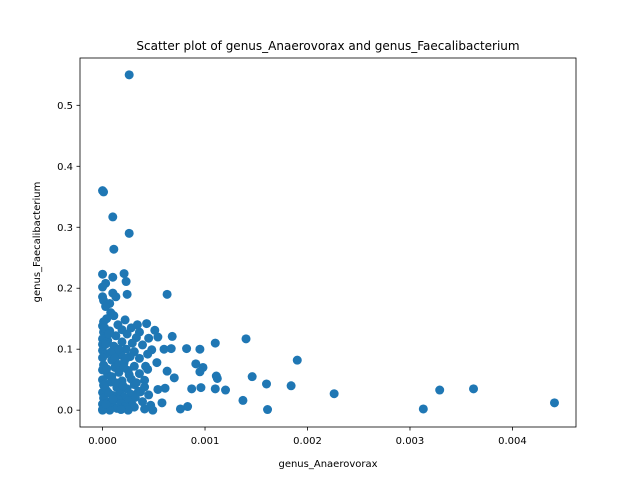  What do you see at coordinates (68, 259) in the screenshot?
I see `y-axis: 0.0 0.1 0.2 0.3 0.4 0.5` at bounding box center [68, 259].